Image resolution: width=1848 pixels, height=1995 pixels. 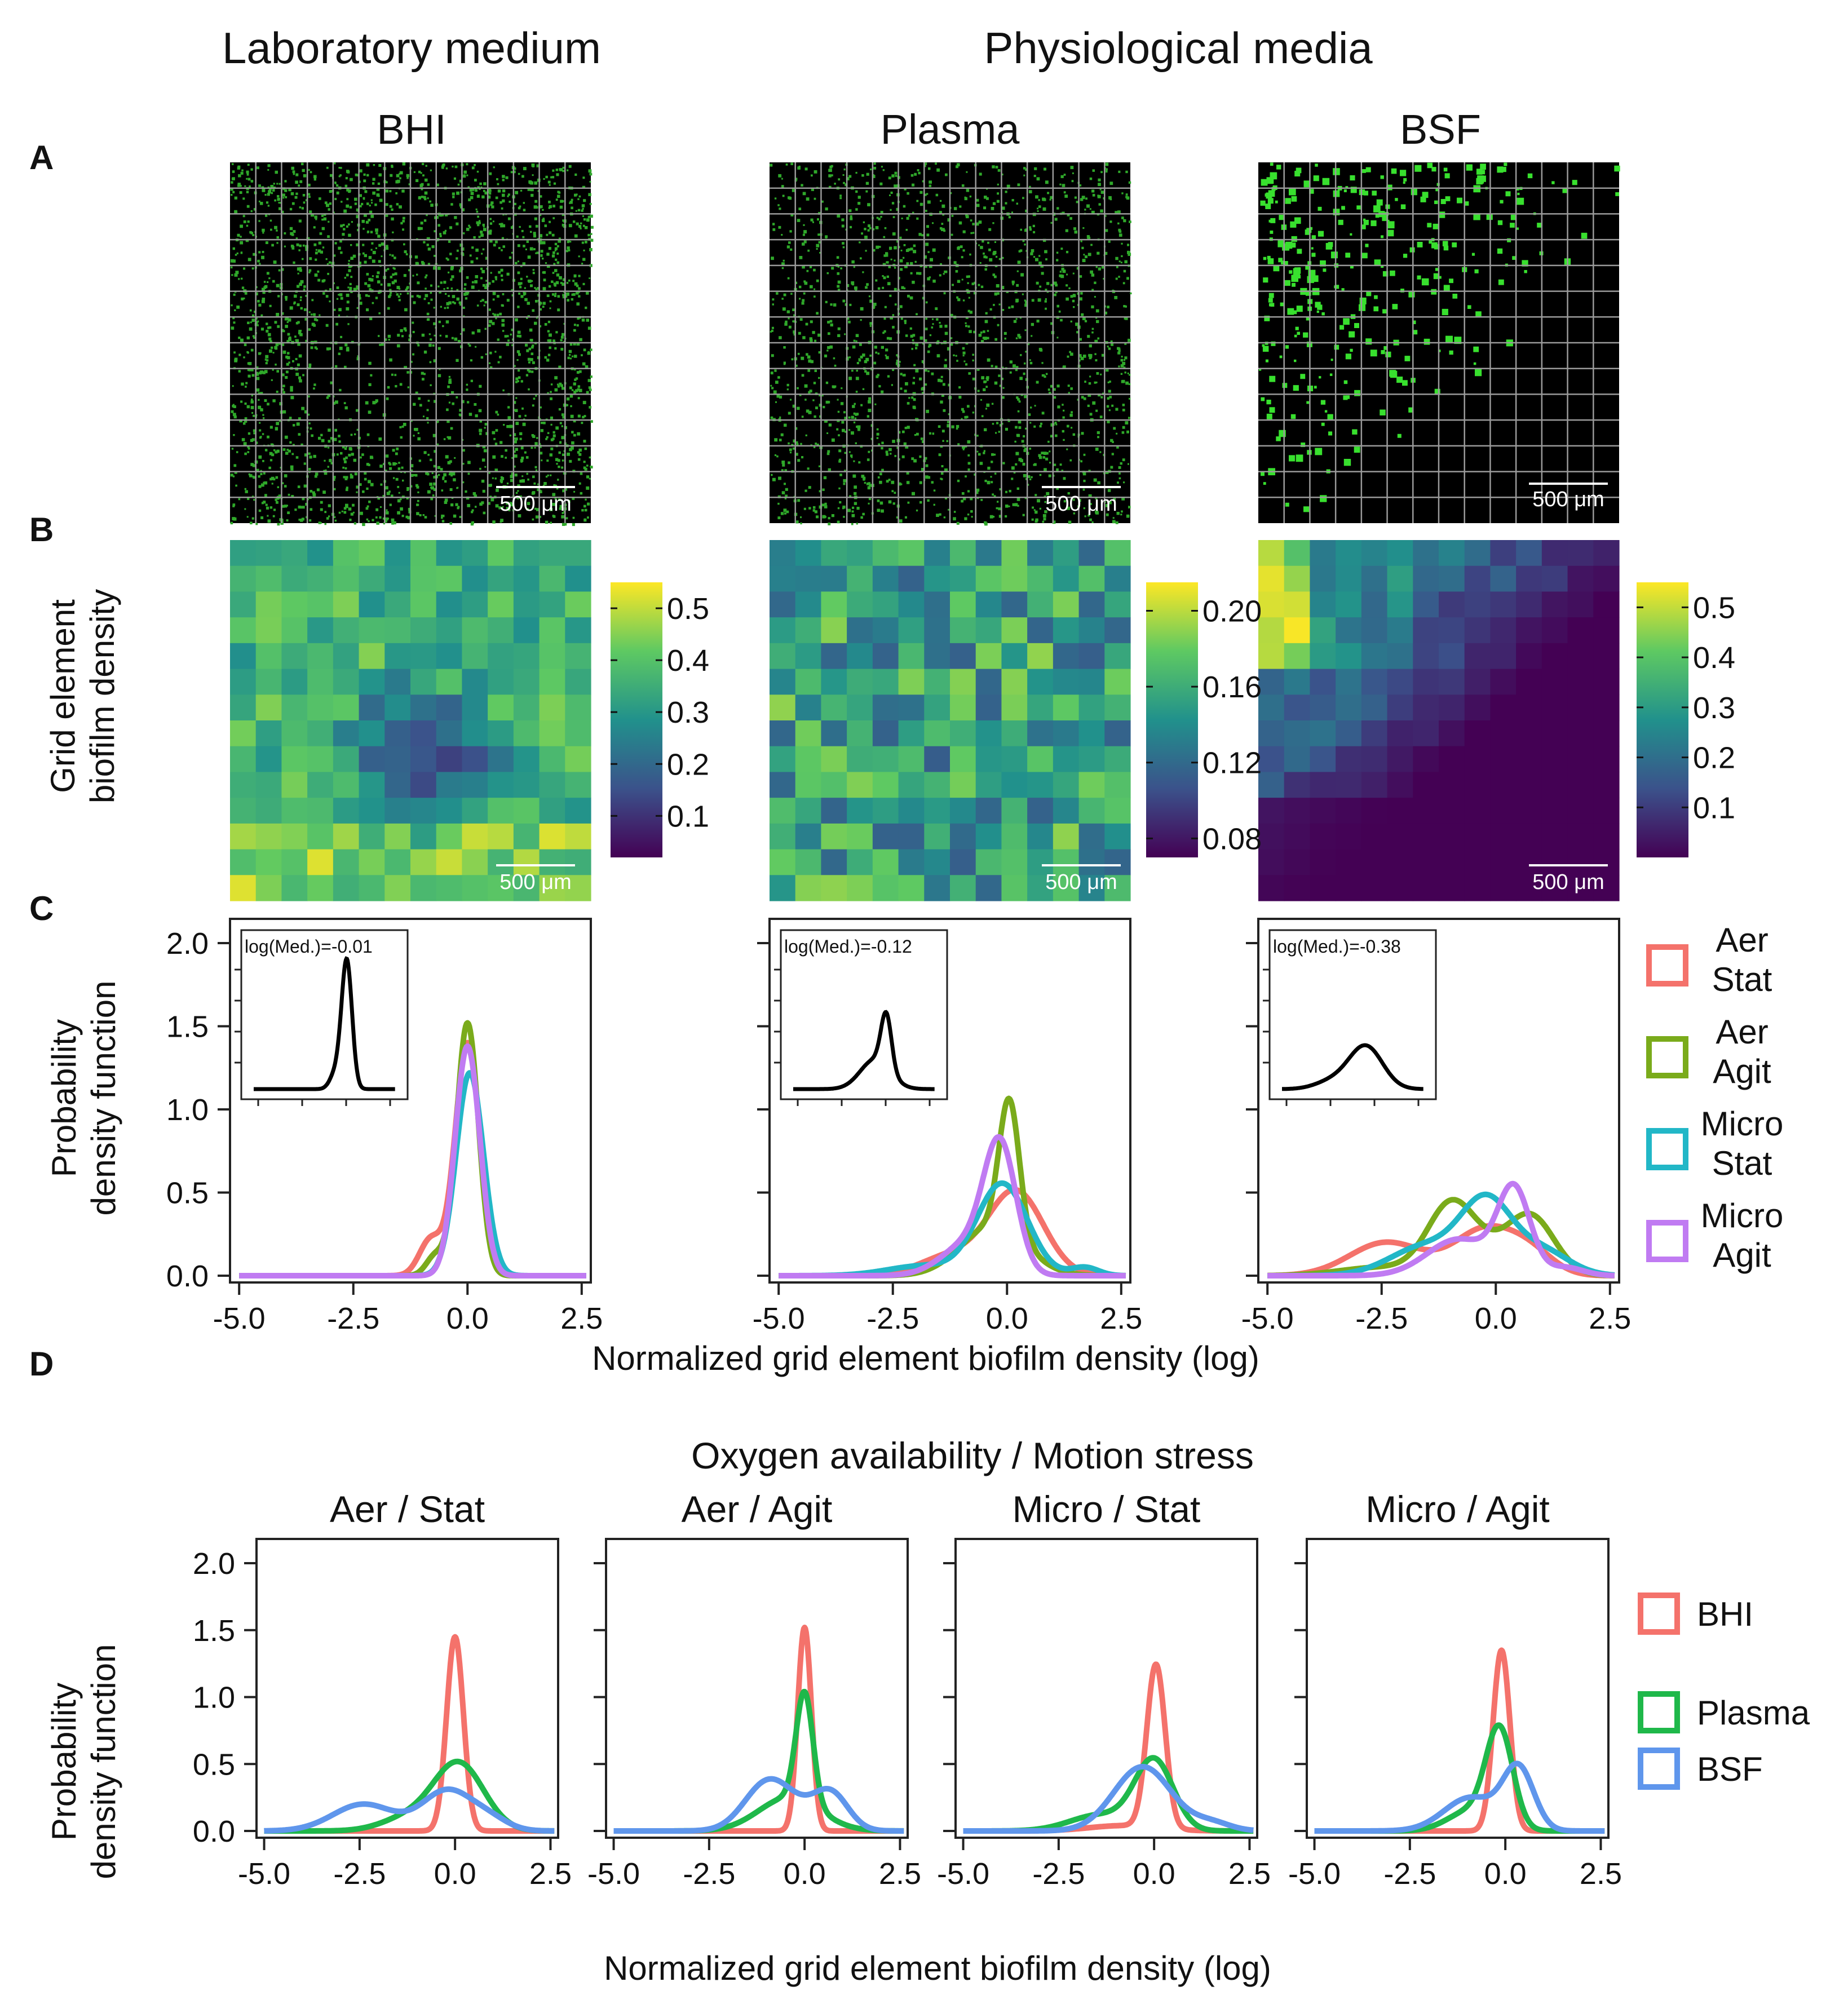 I want to click on microscopy-image-bsf: 500 μm, so click(x=1439, y=343).